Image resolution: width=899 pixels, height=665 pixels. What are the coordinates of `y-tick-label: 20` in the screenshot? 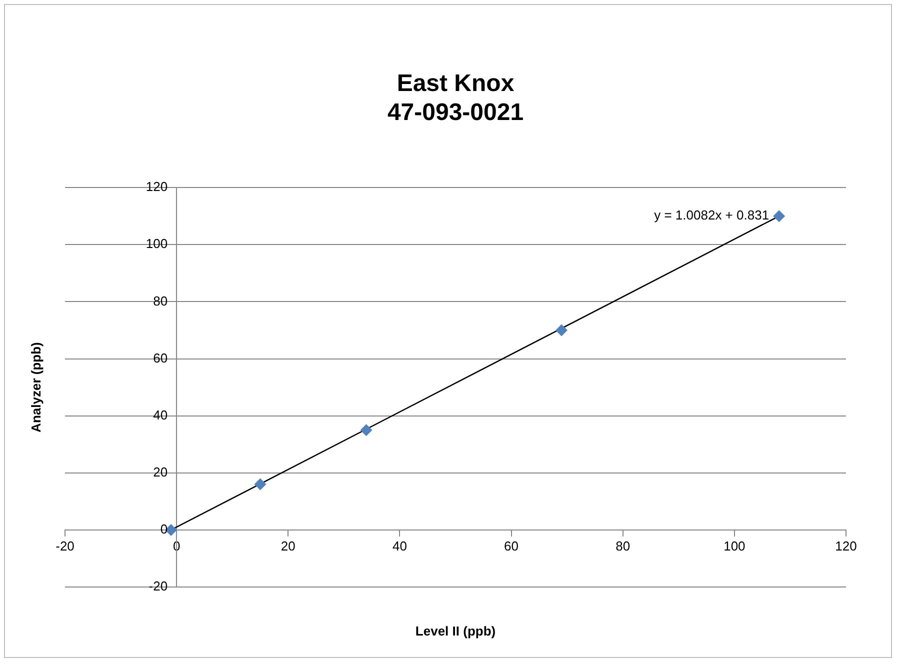 It's located at (160, 472).